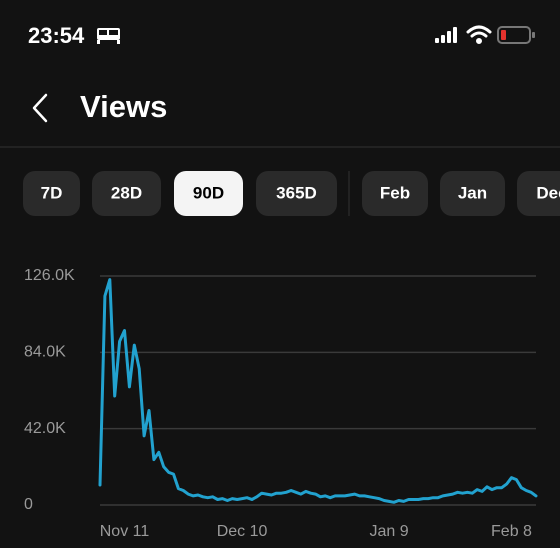 The width and height of the screenshot is (560, 548). I want to click on y-tick-label: 126.0K, so click(49, 275).